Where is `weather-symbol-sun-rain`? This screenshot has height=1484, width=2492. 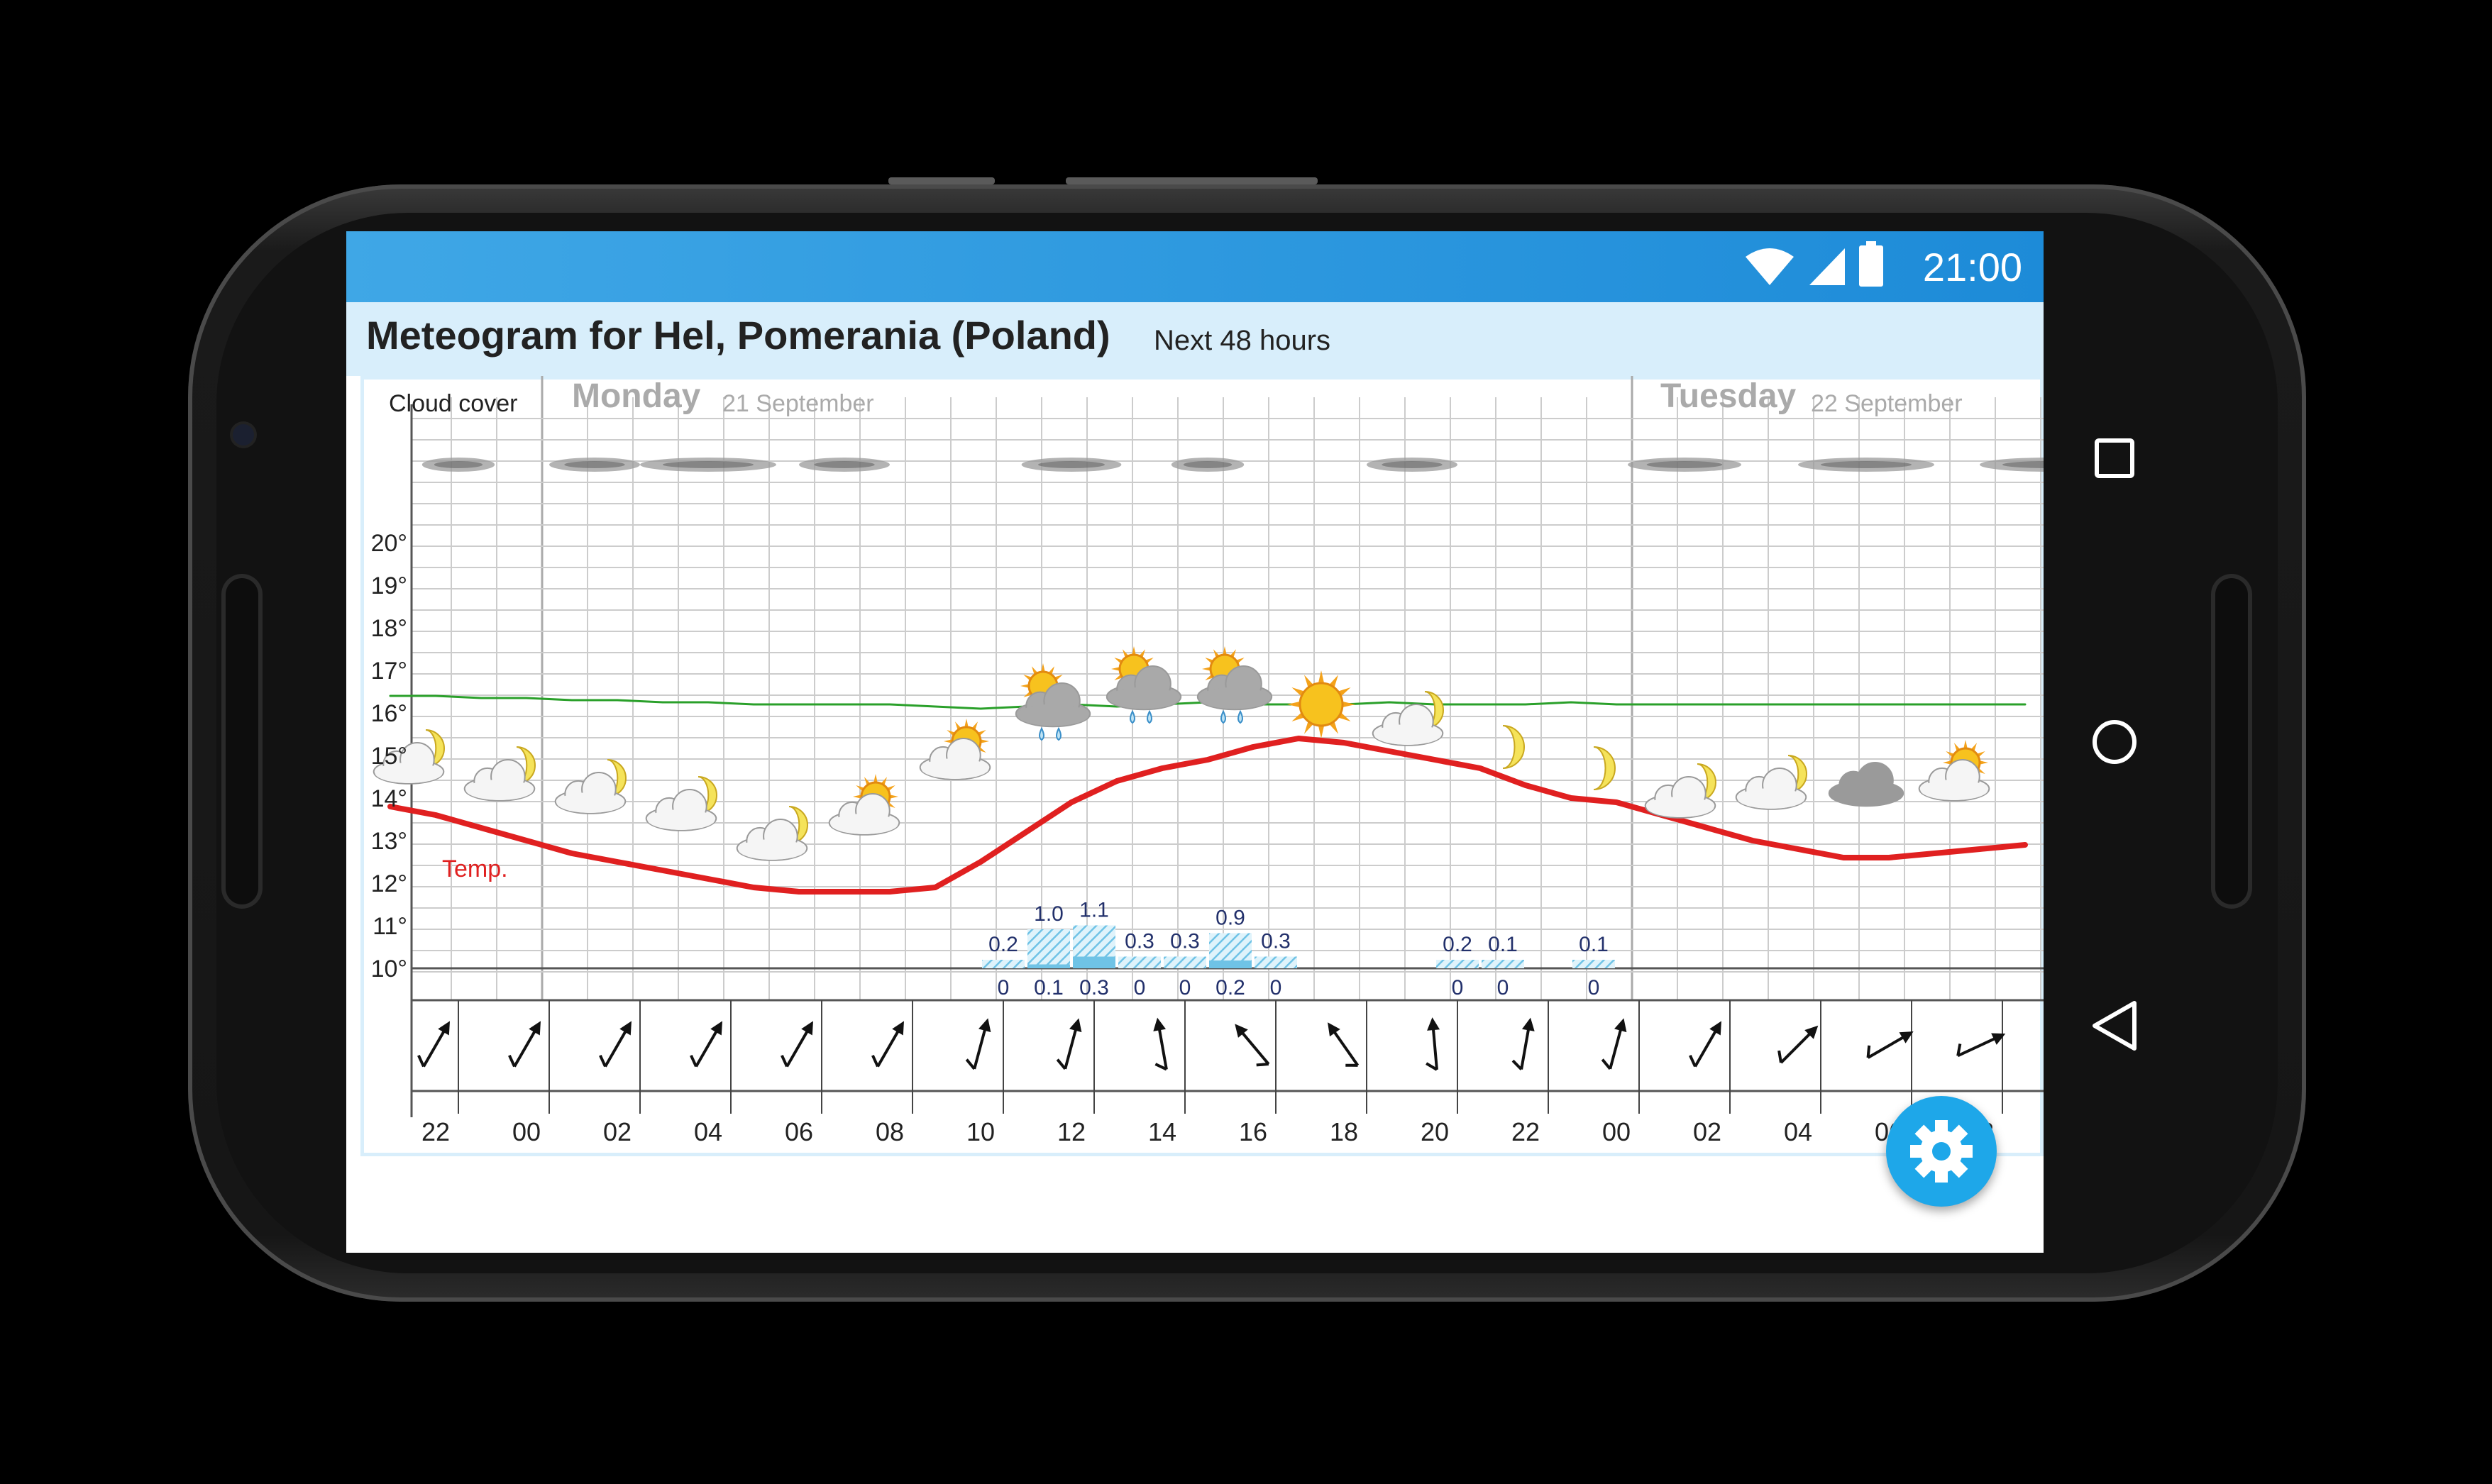
weather-symbol-sun-rain is located at coordinates (1053, 702).